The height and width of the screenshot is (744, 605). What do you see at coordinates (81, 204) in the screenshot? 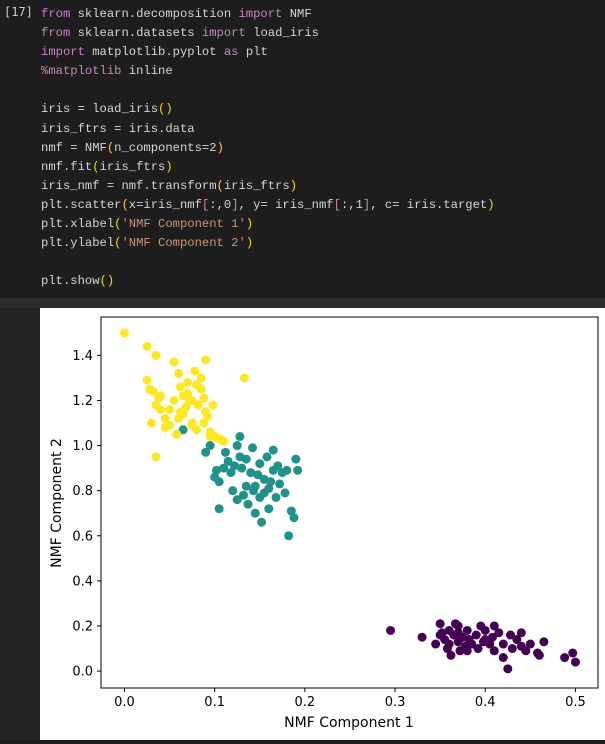
I see `code-token: plt.scatter` at bounding box center [81, 204].